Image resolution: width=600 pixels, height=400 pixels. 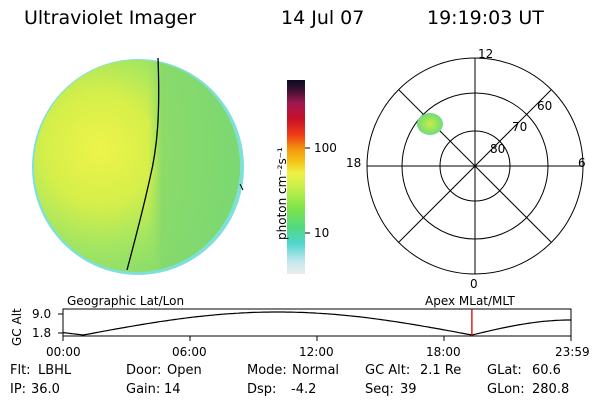 What do you see at coordinates (323, 18) in the screenshot?
I see `date-label: 14 Jul 07` at bounding box center [323, 18].